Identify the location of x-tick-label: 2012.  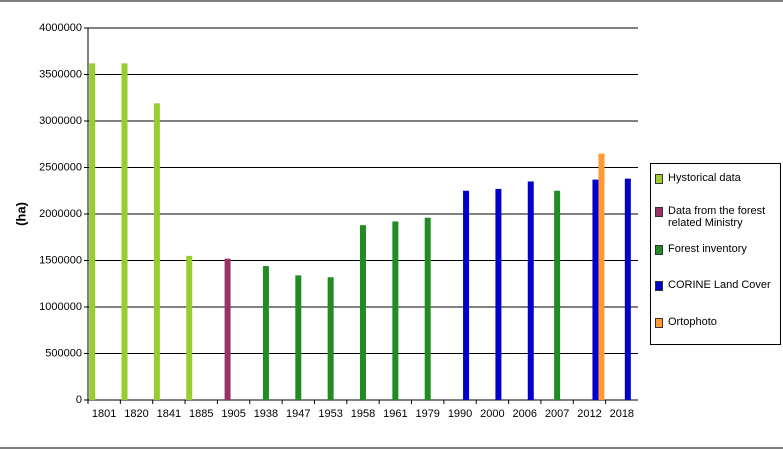
(589, 414).